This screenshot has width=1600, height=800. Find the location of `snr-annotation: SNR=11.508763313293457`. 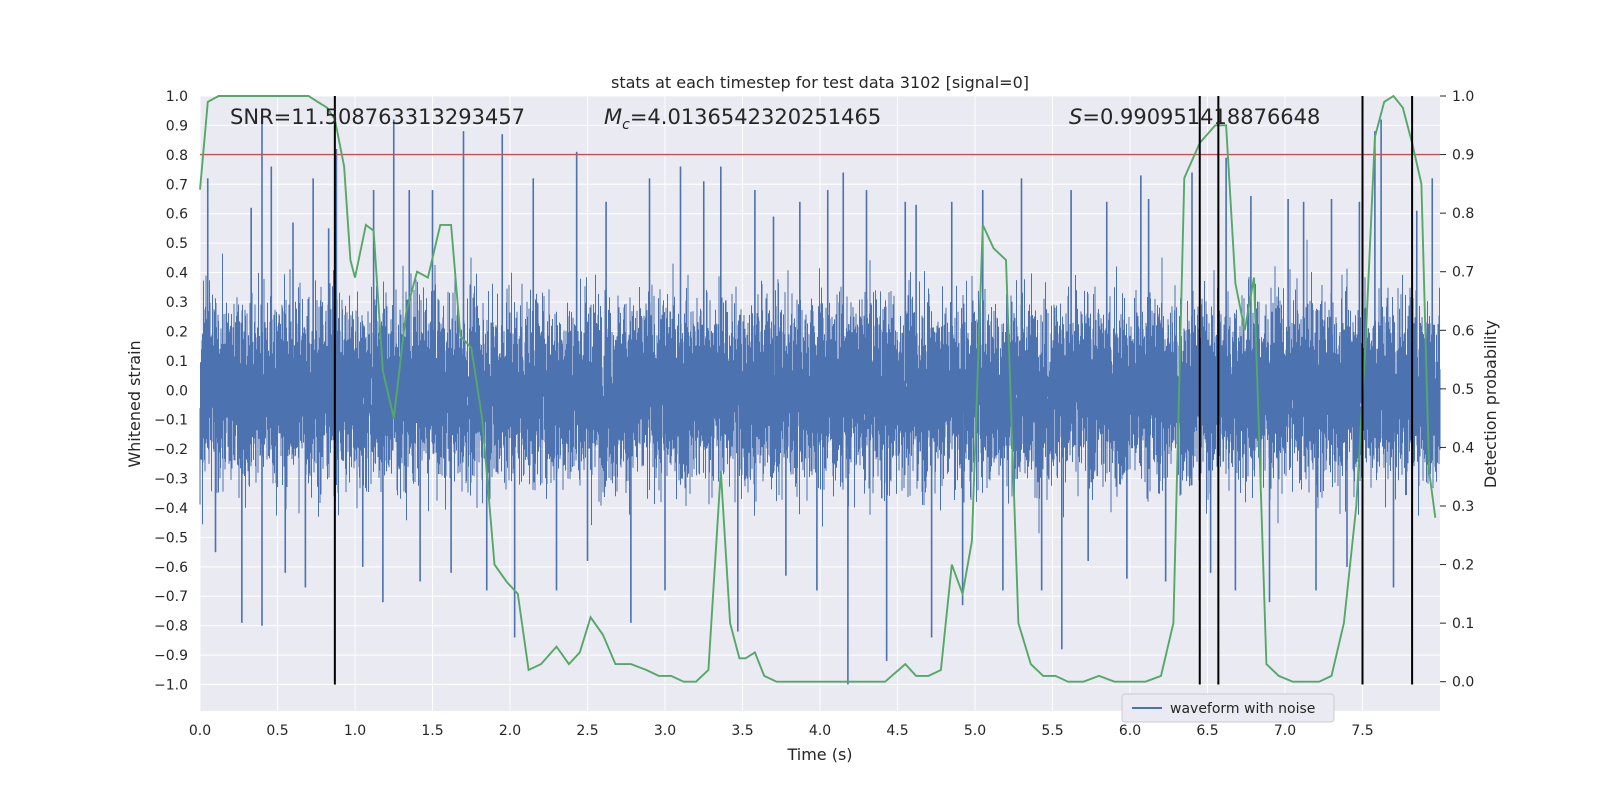

snr-annotation: SNR=11.508763313293457 is located at coordinates (377, 117).